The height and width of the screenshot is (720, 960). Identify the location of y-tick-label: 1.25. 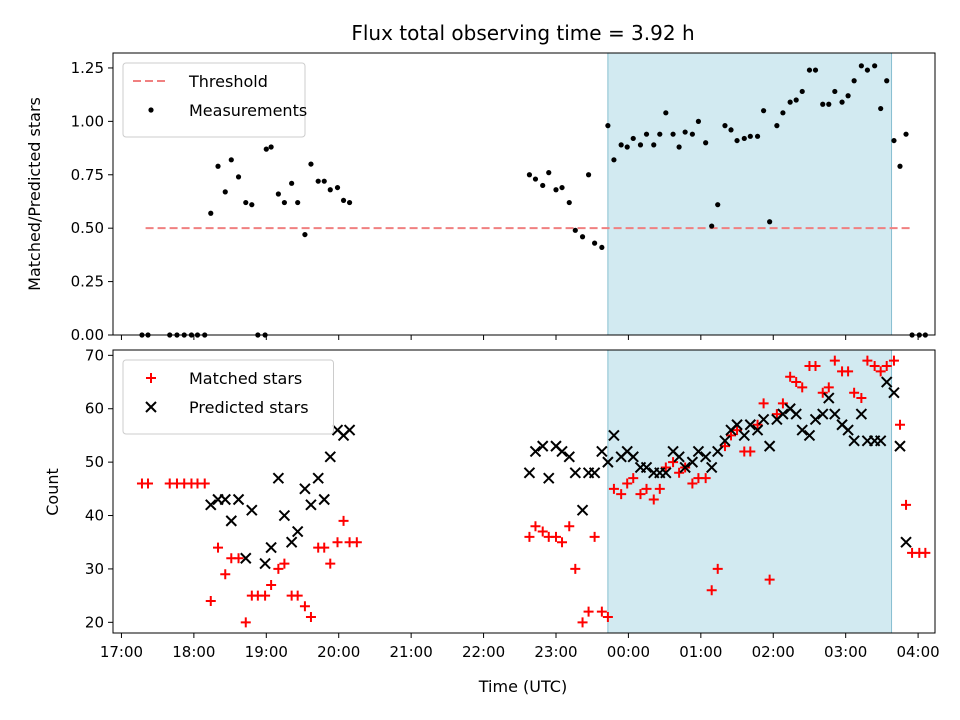
(87, 68).